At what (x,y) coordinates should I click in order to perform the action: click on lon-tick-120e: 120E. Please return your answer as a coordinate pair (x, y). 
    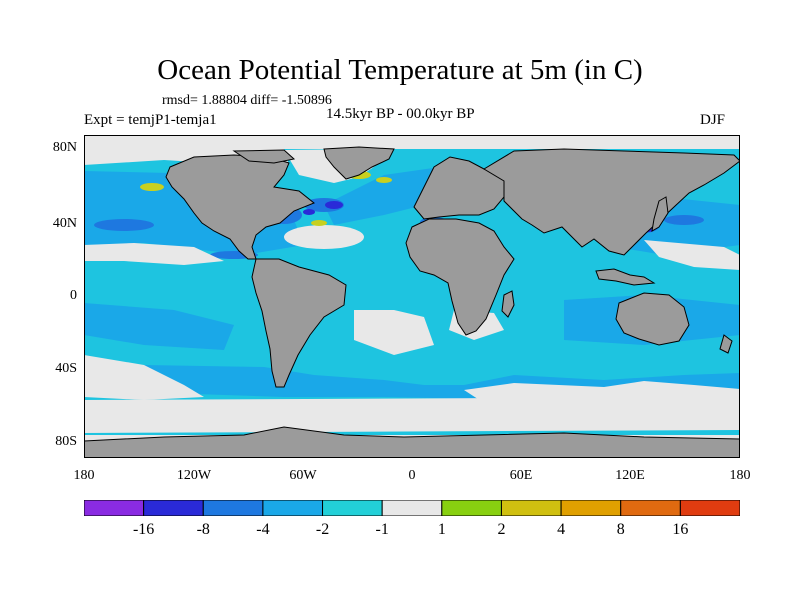
    Looking at the image, I should click on (630, 475).